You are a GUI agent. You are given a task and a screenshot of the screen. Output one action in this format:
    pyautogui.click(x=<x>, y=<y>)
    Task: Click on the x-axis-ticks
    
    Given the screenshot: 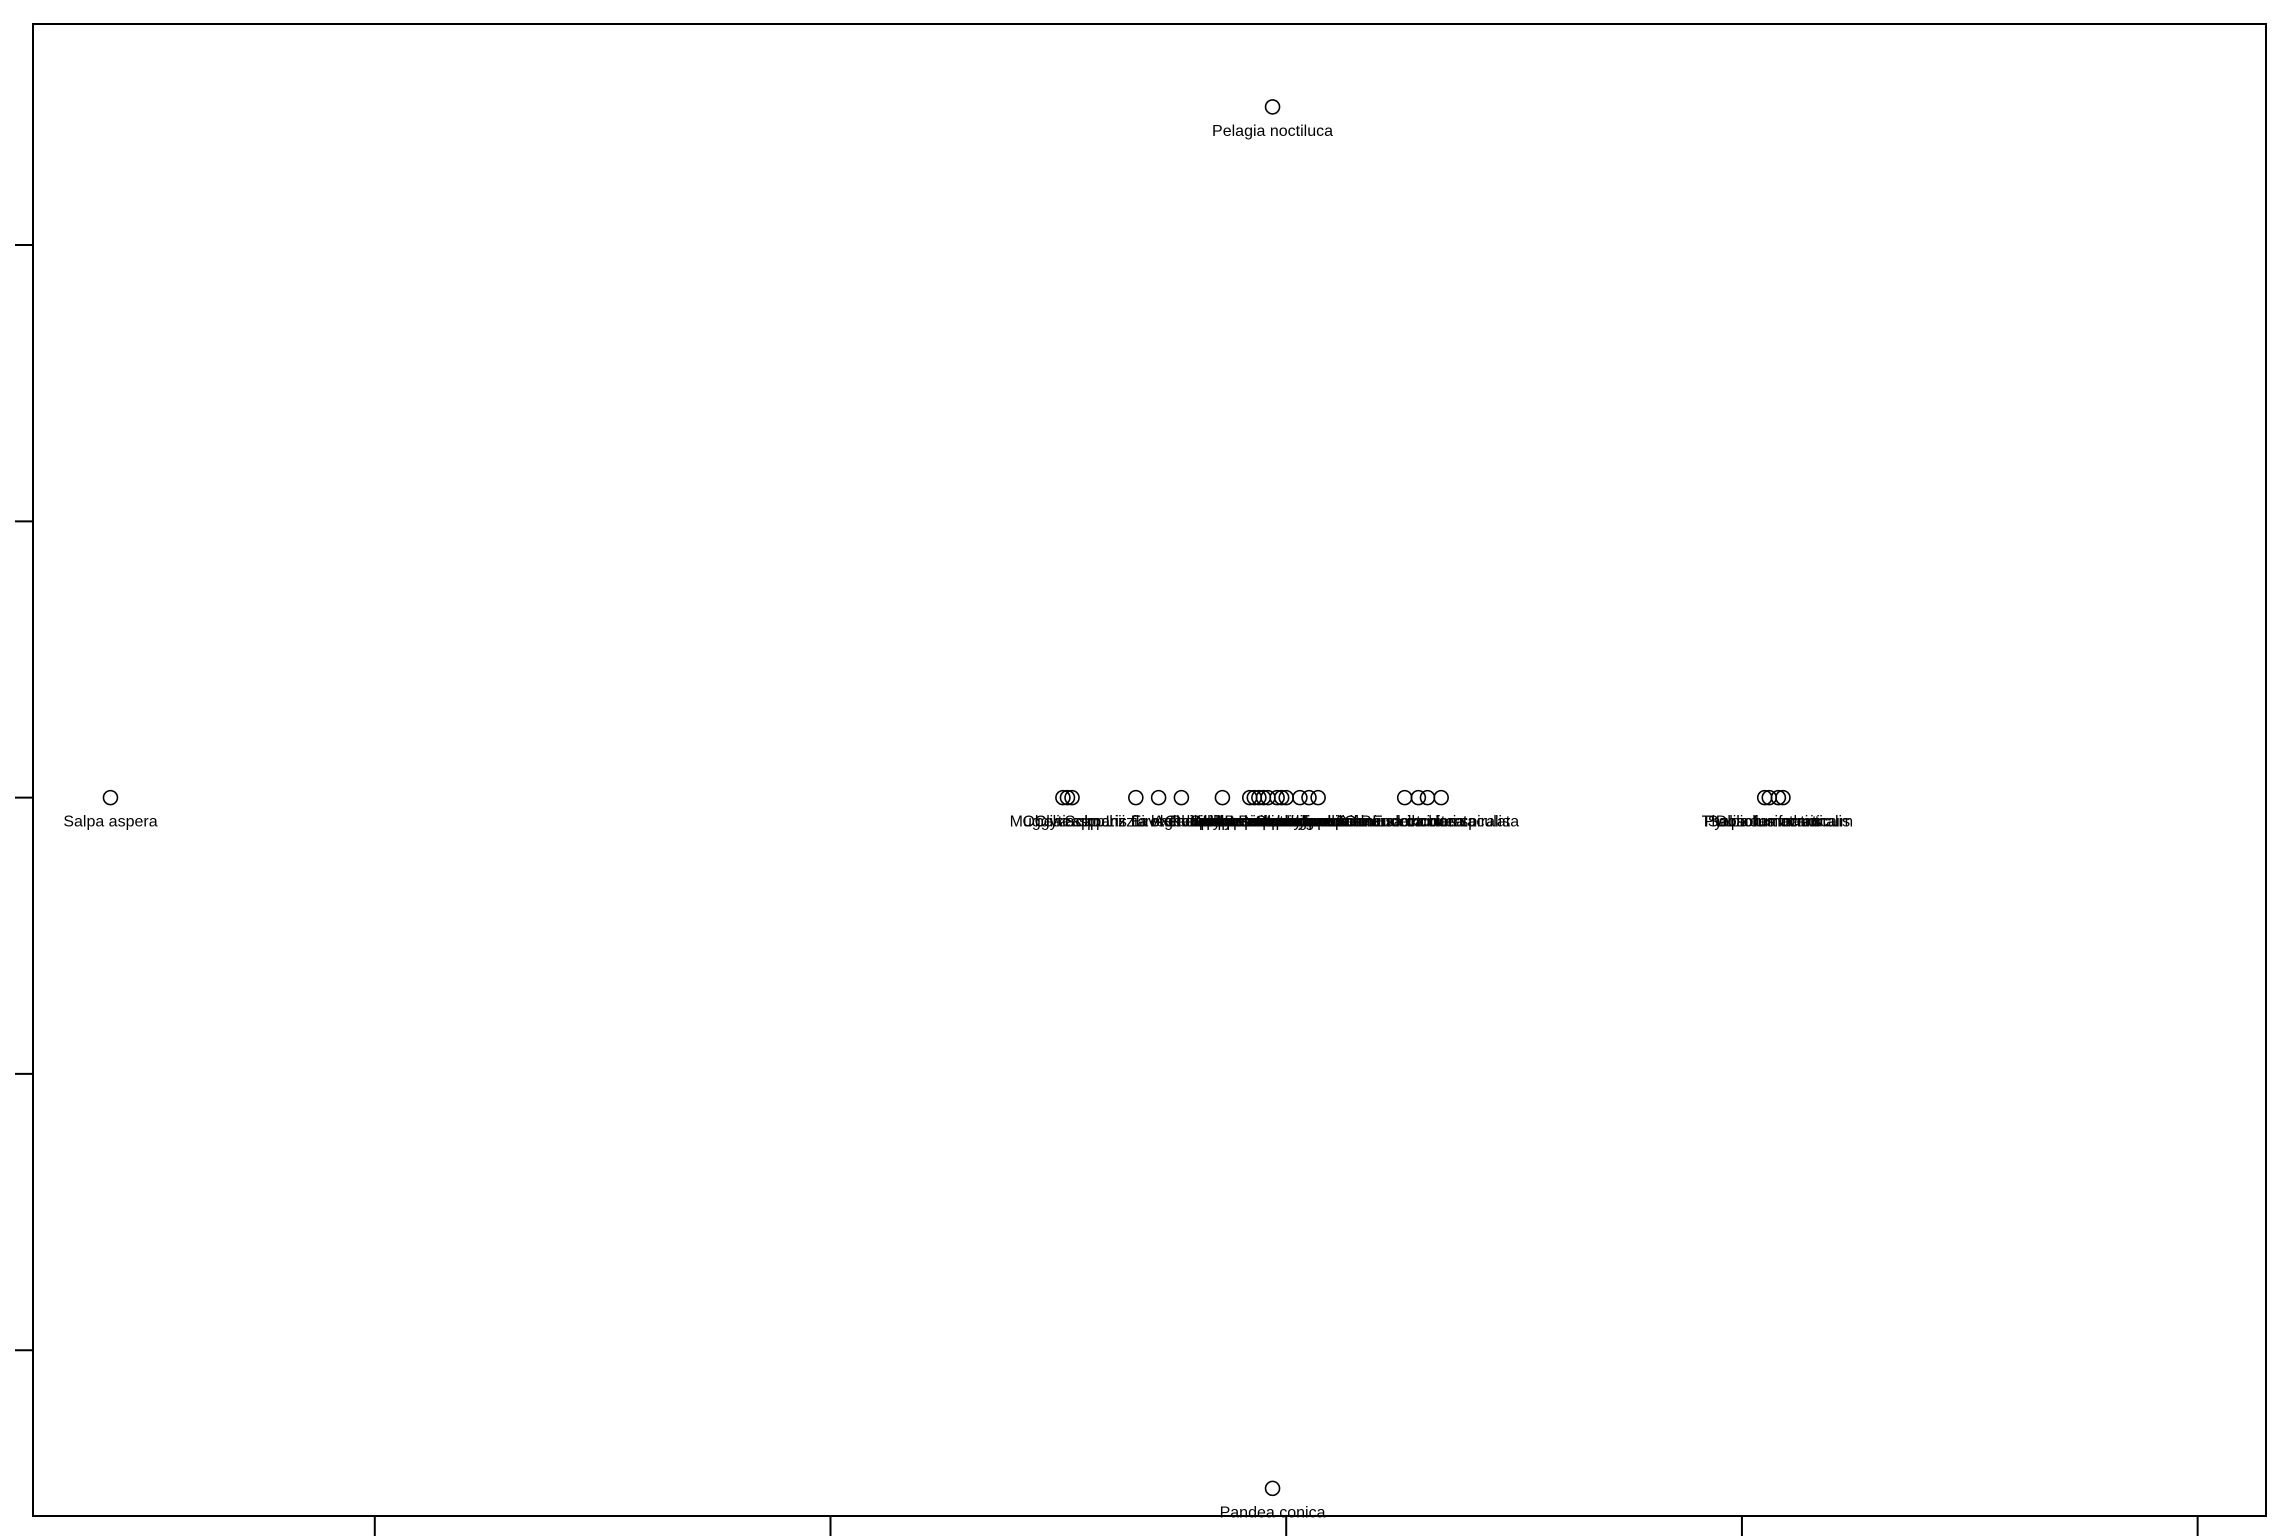 What is the action you would take?
    pyautogui.click(x=1286, y=1526)
    